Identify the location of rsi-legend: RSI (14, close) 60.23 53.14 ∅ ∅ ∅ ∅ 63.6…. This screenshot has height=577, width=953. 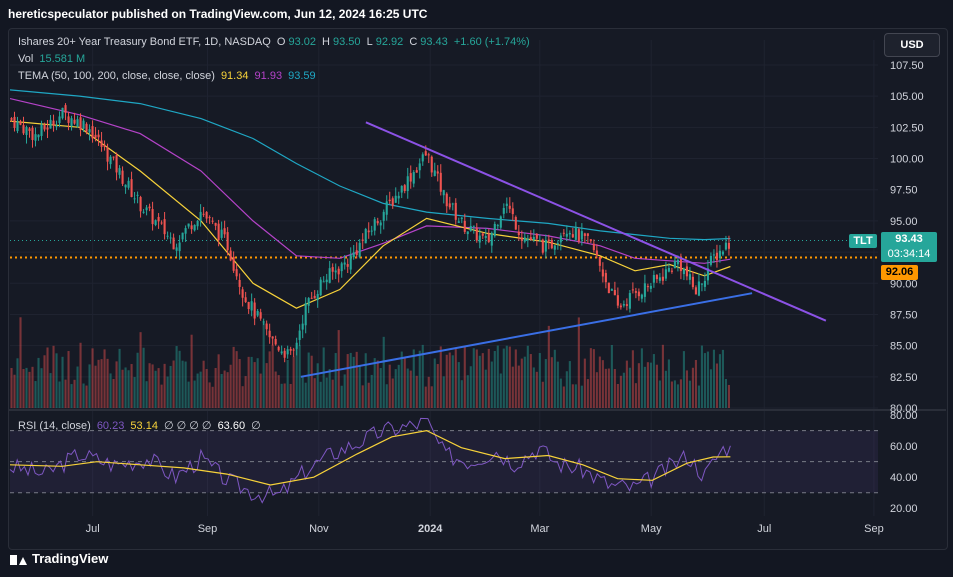
(141, 425).